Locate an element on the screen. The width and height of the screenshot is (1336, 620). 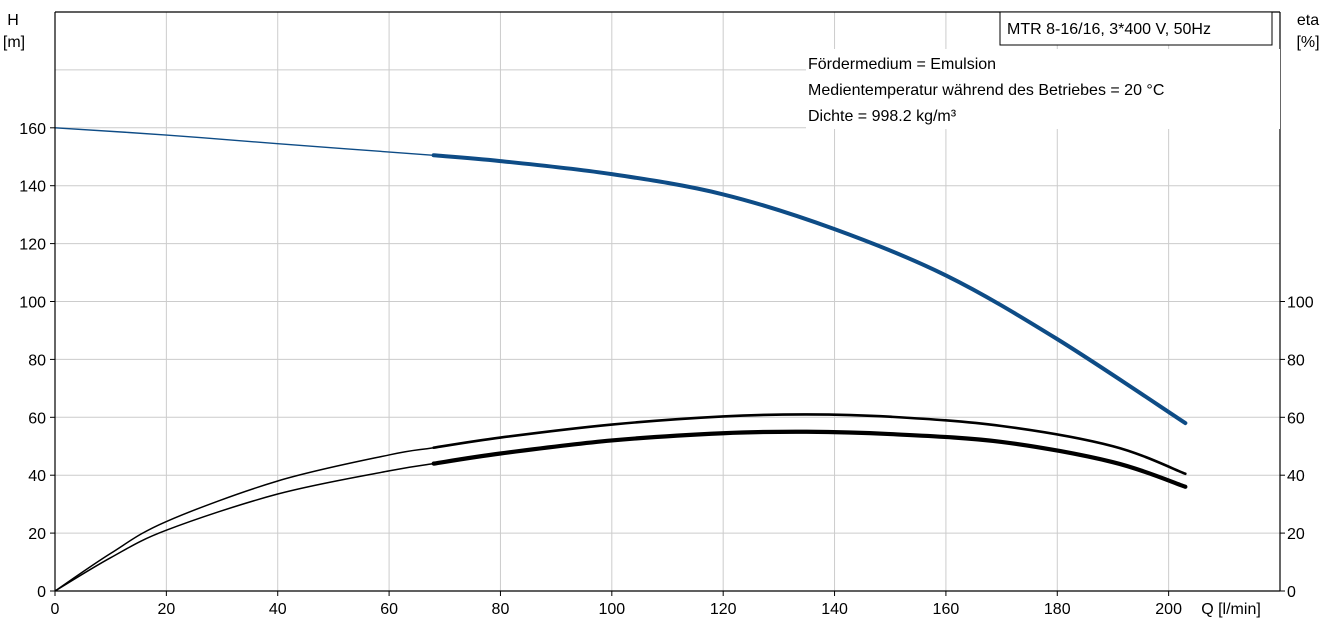
x-tick-label: 120 is located at coordinates (723, 609).